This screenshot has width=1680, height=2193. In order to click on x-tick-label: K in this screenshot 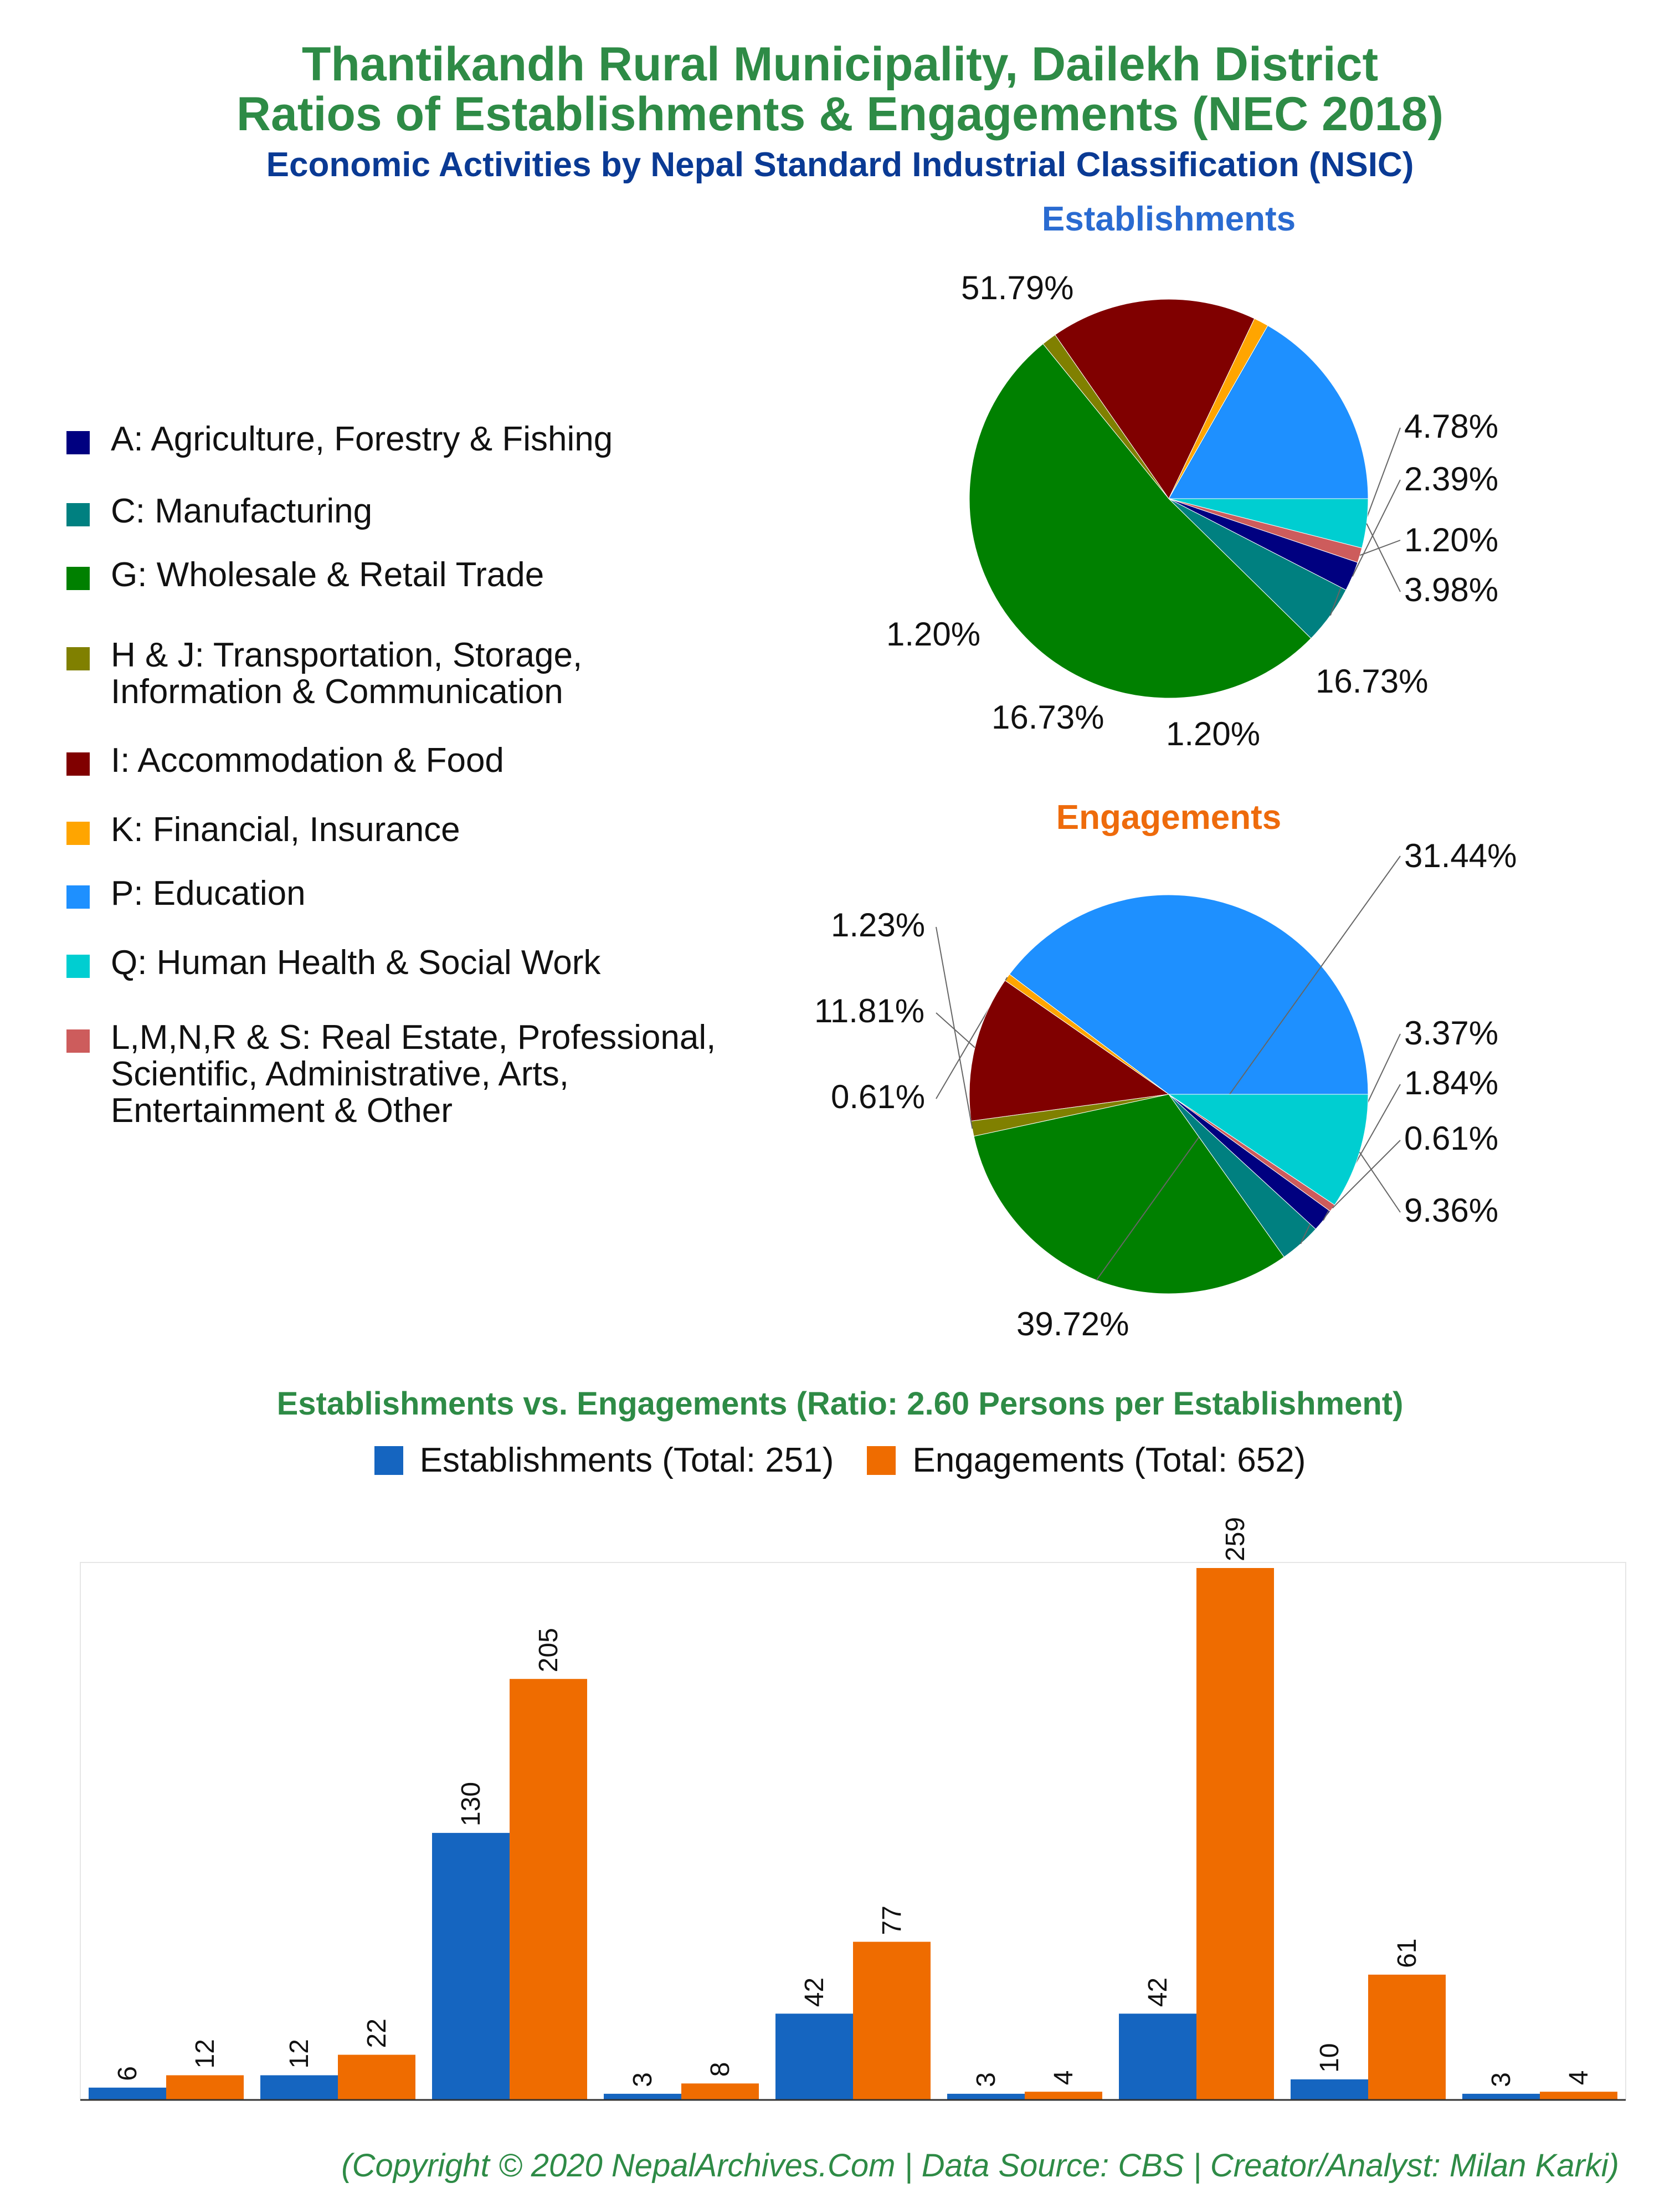, I will do `click(1024, 2113)`.